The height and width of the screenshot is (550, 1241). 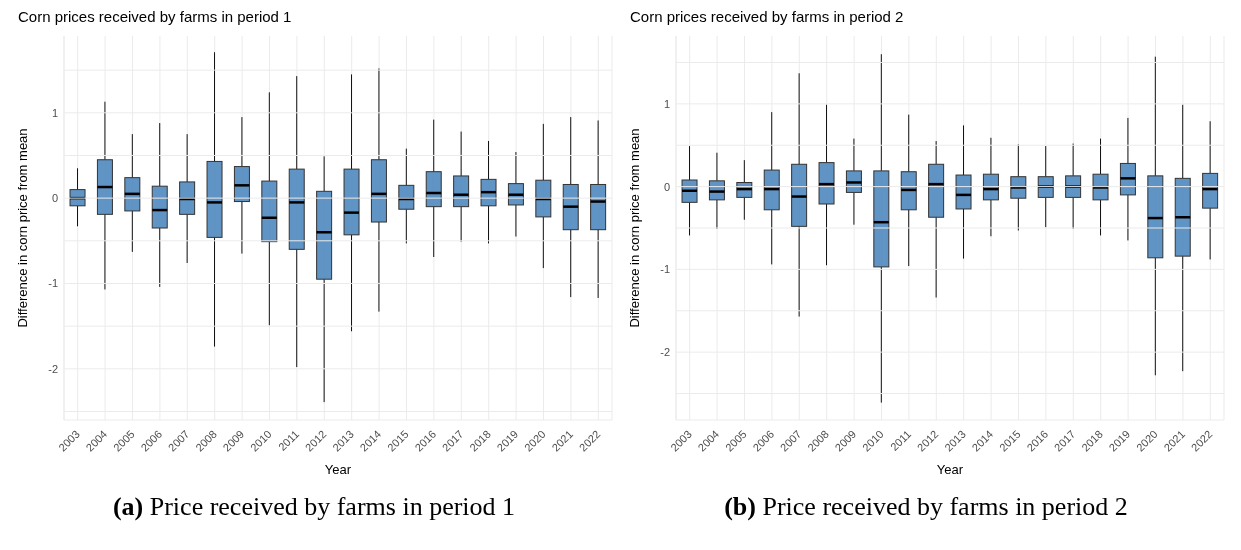 I want to click on chart-title: Corn prices received by farms in period 2, so click(x=767, y=16).